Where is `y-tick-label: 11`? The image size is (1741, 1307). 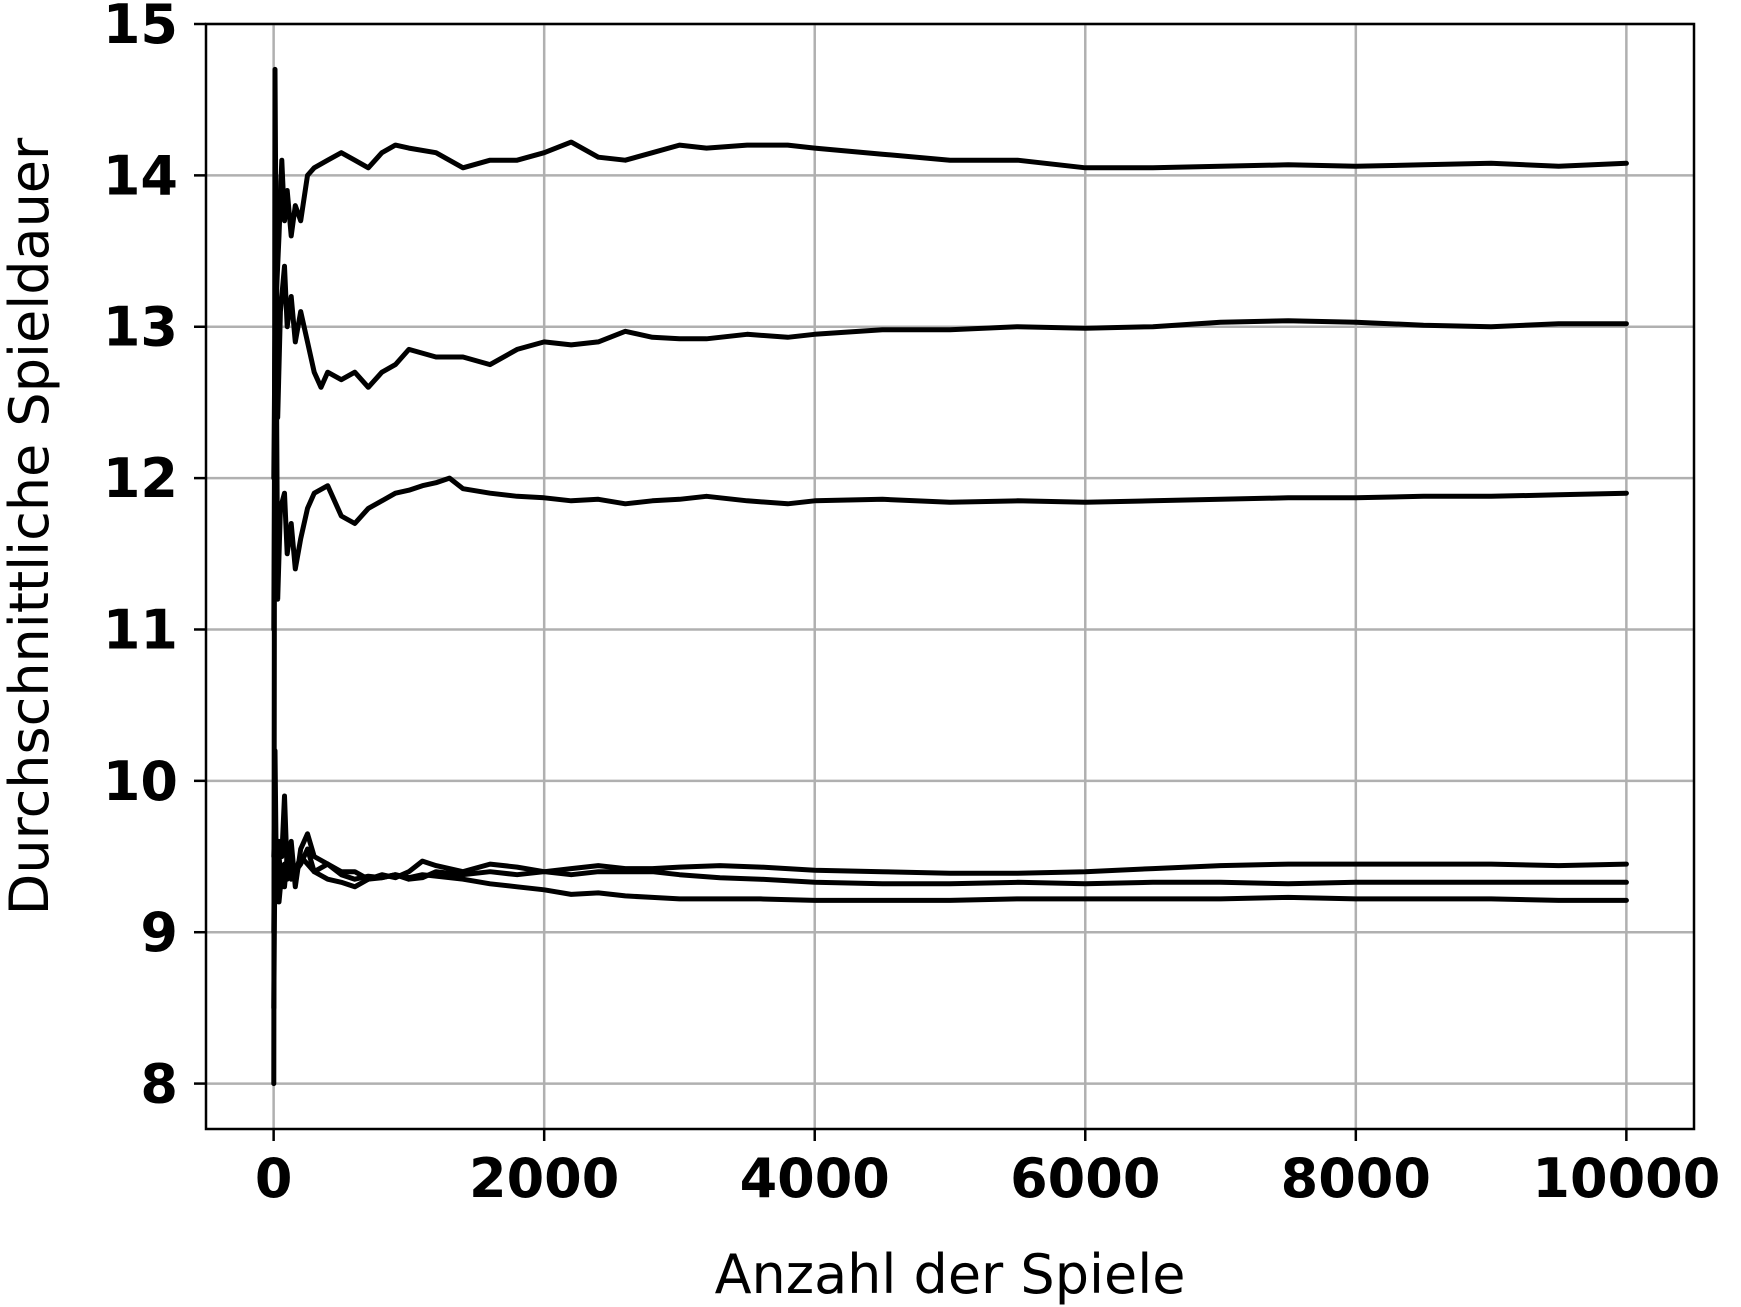 y-tick-label: 11 is located at coordinates (140, 629).